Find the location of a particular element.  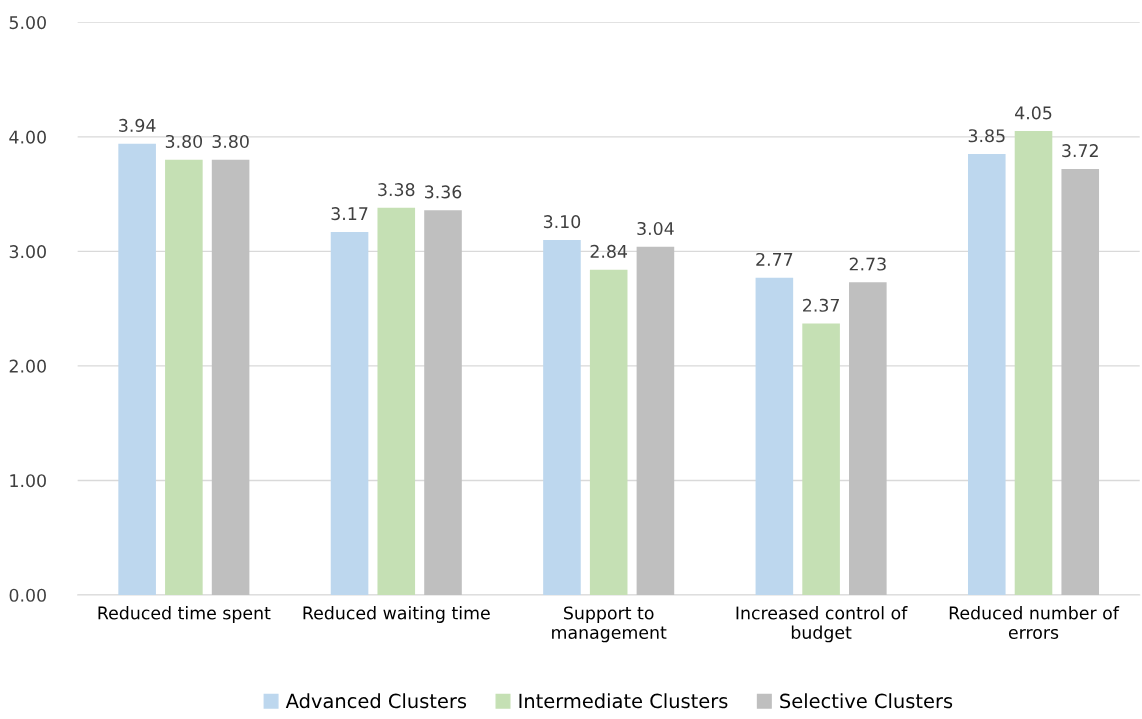

data-label: 2.37 is located at coordinates (821, 305).